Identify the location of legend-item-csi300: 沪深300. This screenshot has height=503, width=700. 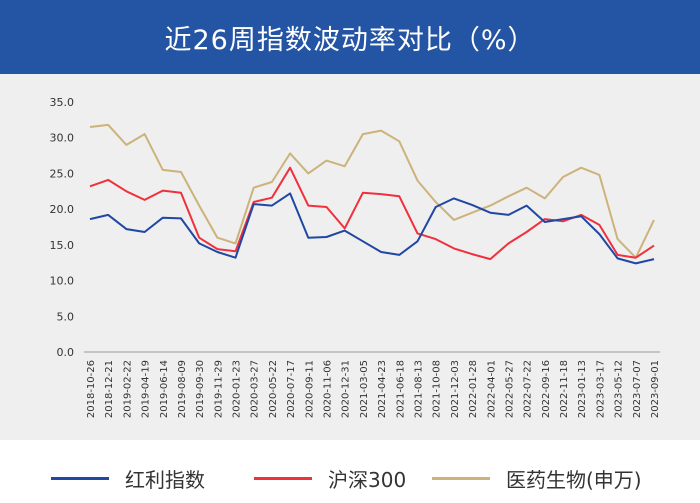
(330, 478).